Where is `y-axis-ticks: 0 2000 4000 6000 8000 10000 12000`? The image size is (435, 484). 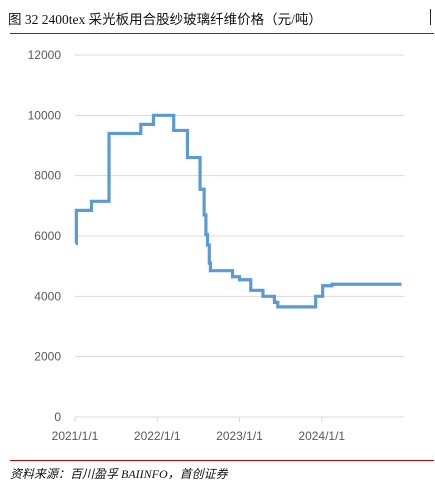 y-axis-ticks: 0 2000 4000 6000 8000 10000 12000 is located at coordinates (45, 236).